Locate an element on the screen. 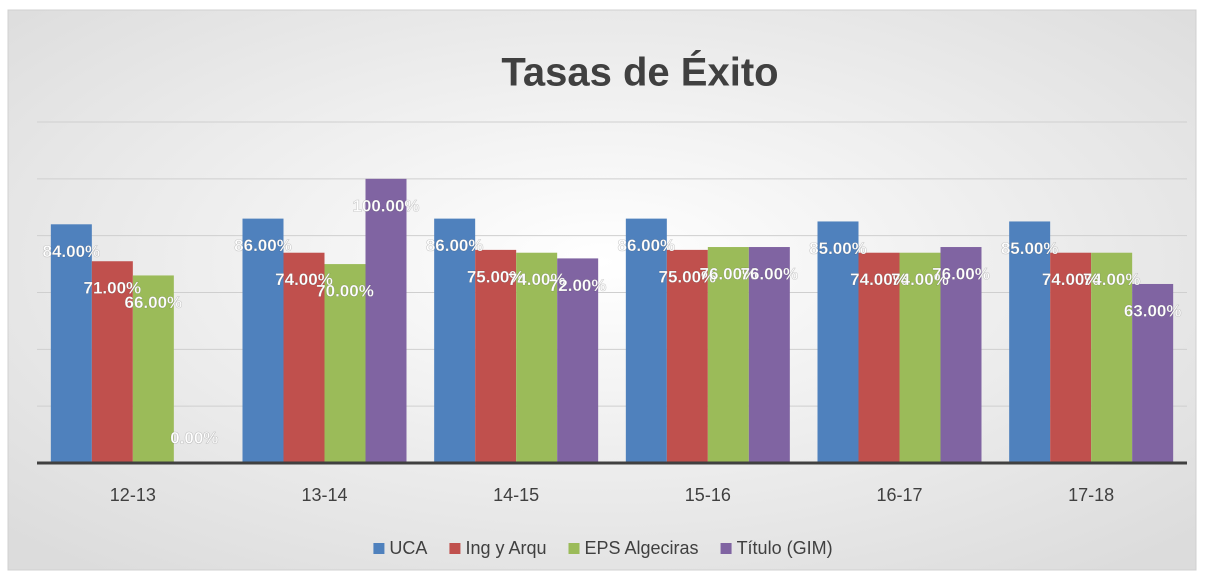 The height and width of the screenshot is (586, 1206). x-tick-label: 17-18 is located at coordinates (1091, 495).